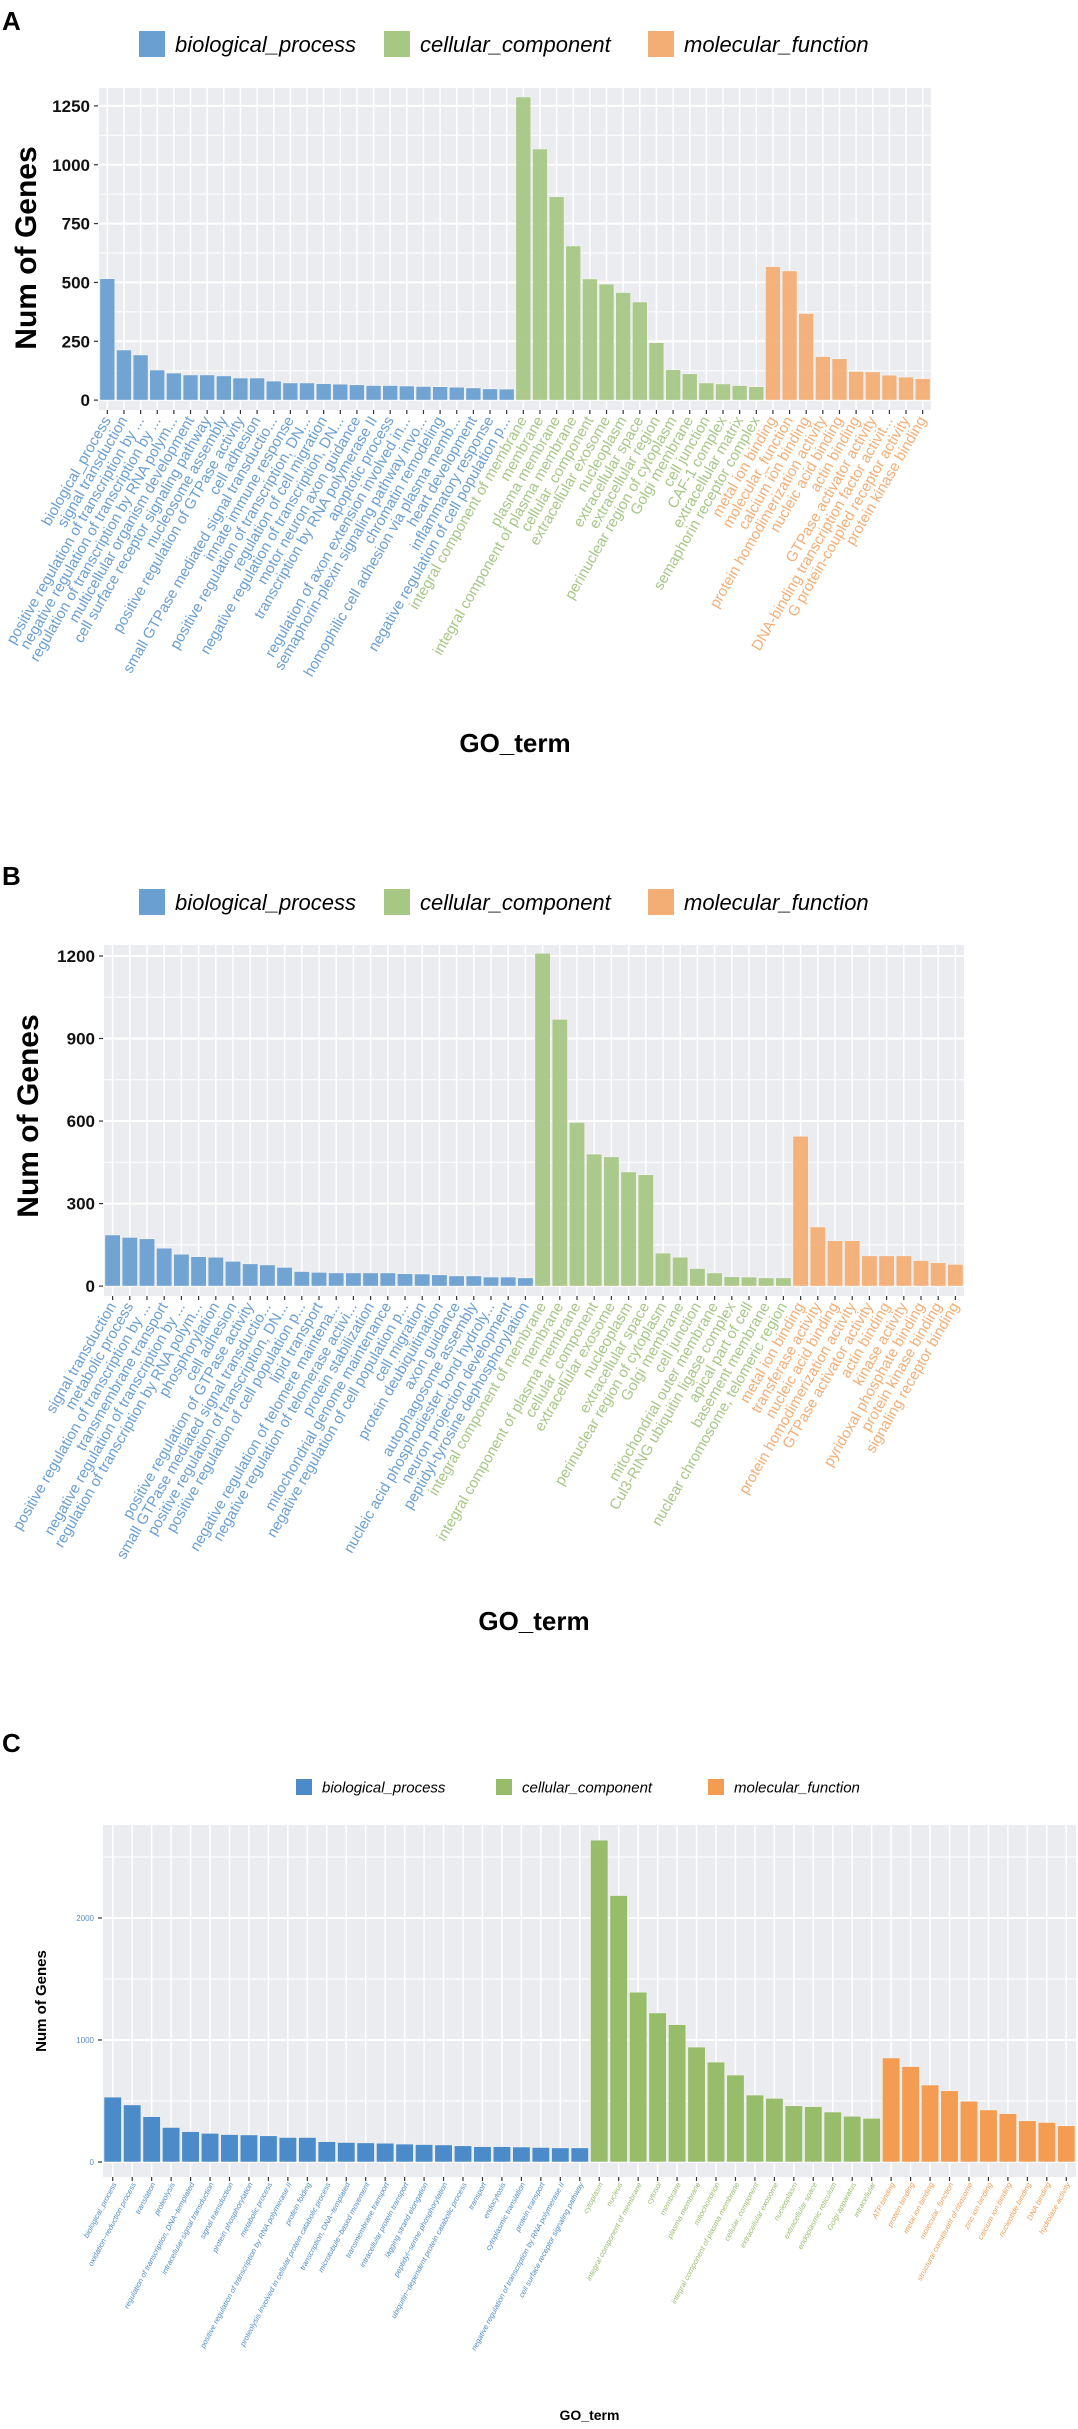  Describe the element at coordinates (614, 2194) in the screenshot. I see `x-tick-label: nucleus` at that location.